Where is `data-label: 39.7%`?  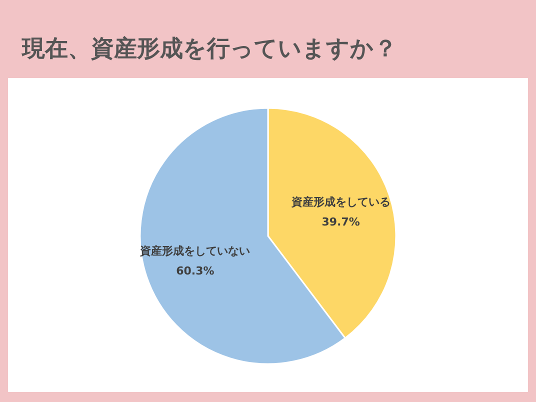 data-label: 39.7% is located at coordinates (341, 222).